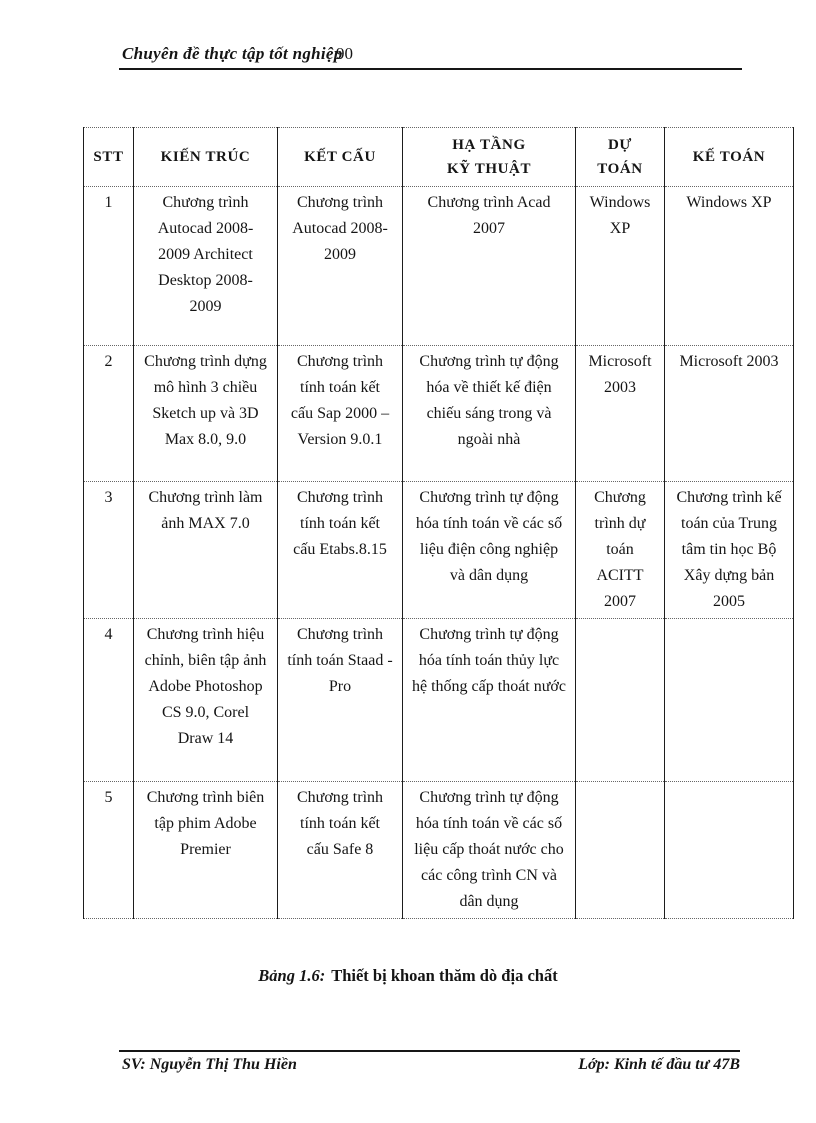 Image resolution: width=816 pixels, height=1123 pixels. What do you see at coordinates (444, 975) in the screenshot?
I see `table-caption-text: Thiết bị khoan thăm dò địa chất` at bounding box center [444, 975].